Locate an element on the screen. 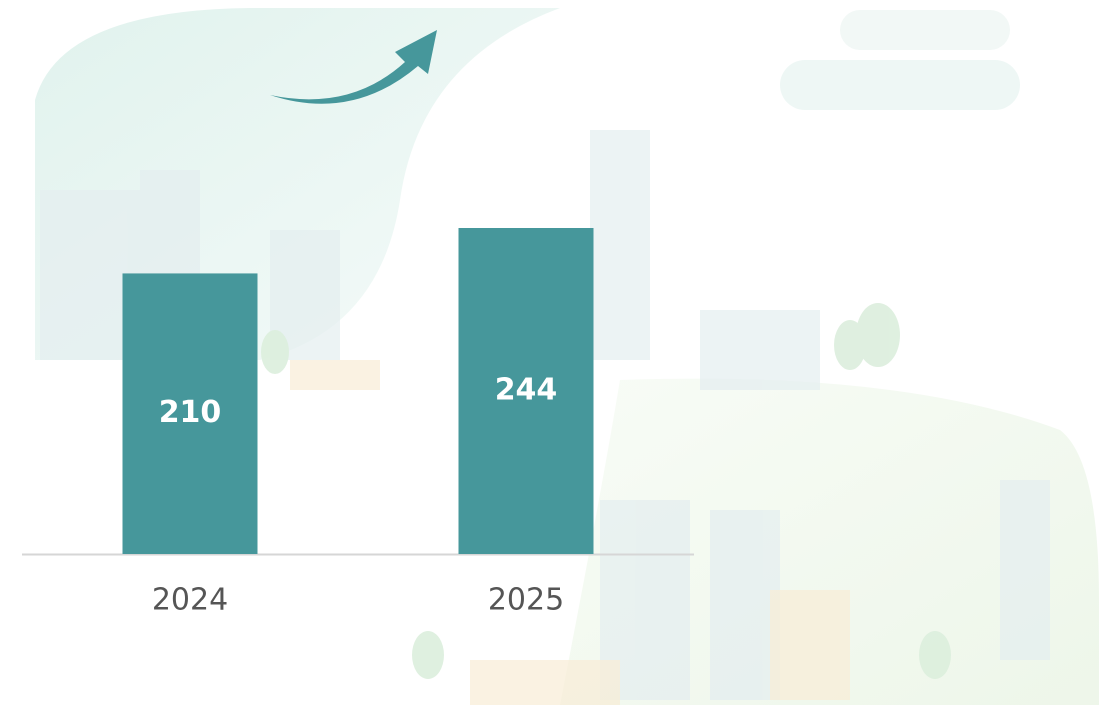 The height and width of the screenshot is (705, 1099). value-label: 244 is located at coordinates (526, 390).